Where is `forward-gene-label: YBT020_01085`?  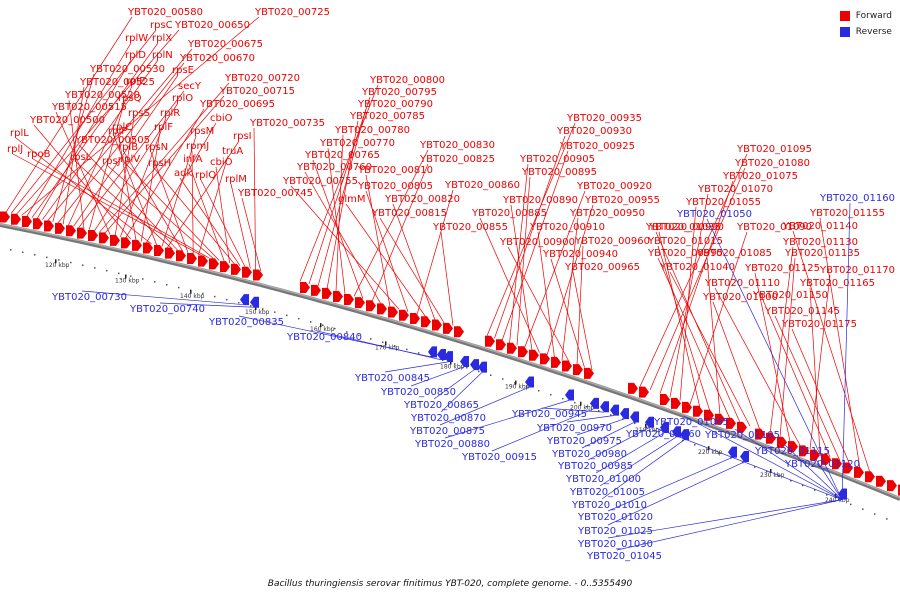 forward-gene-label: YBT020_01085 is located at coordinates (734, 253).